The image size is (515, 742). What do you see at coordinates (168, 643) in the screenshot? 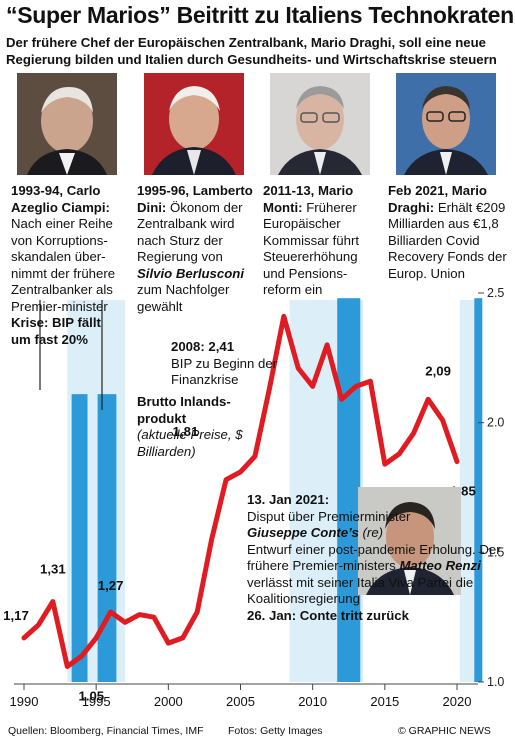
I see `data-point-2000` at bounding box center [168, 643].